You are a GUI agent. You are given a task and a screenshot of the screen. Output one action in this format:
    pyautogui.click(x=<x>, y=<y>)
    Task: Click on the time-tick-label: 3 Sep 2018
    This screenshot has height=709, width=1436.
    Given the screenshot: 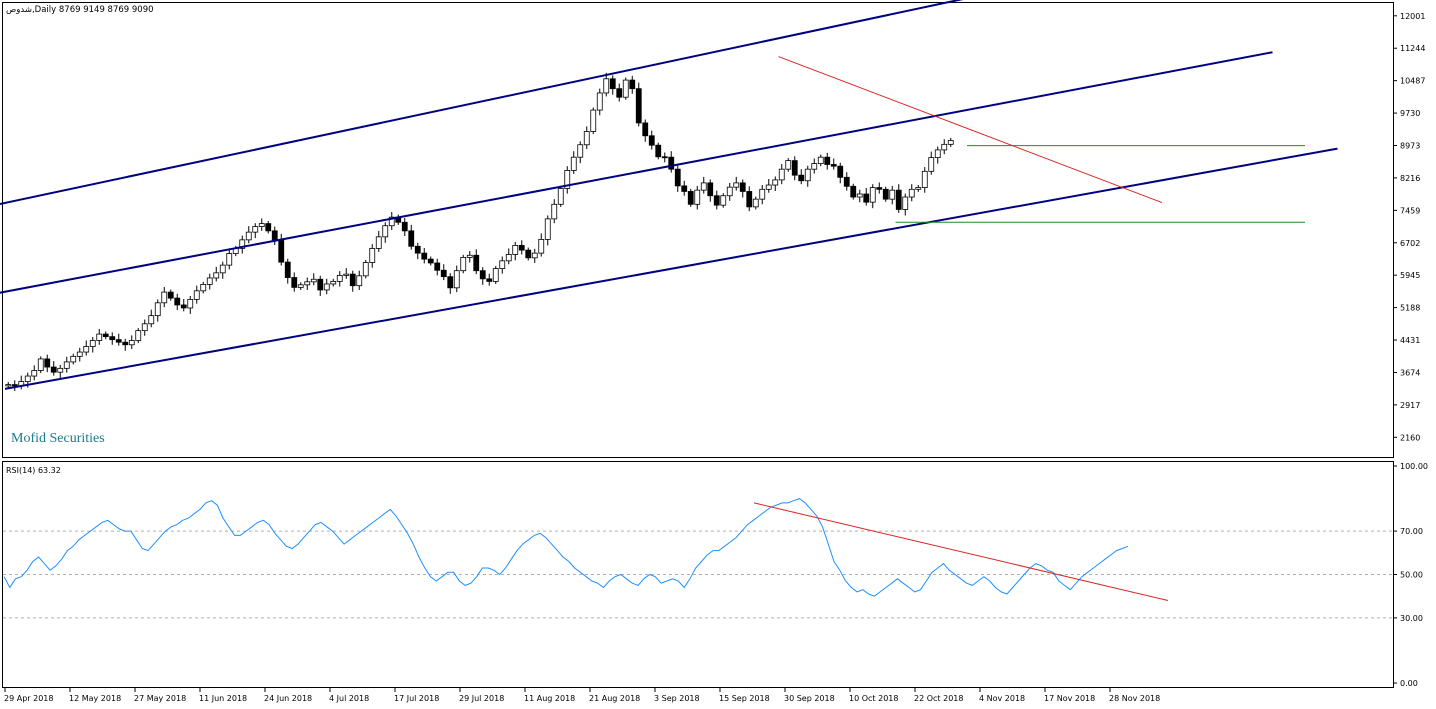 What is the action you would take?
    pyautogui.click(x=677, y=698)
    